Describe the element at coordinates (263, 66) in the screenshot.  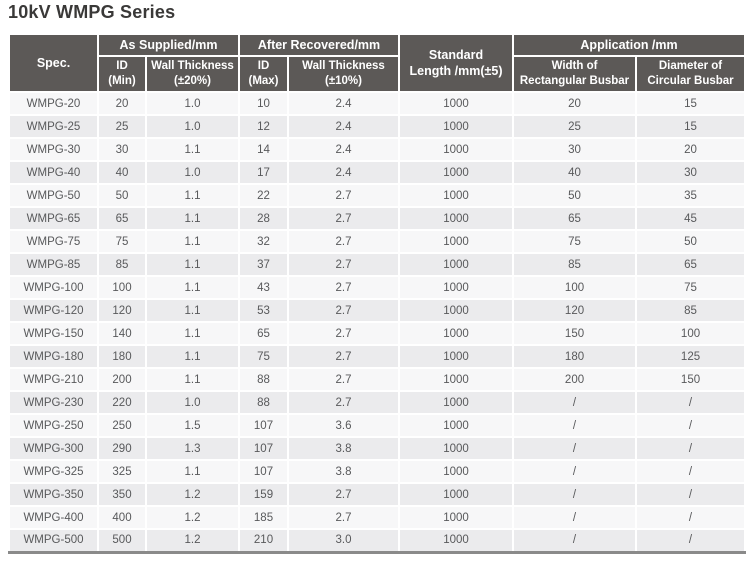
I see `header-id-max-line1: ID` at that location.